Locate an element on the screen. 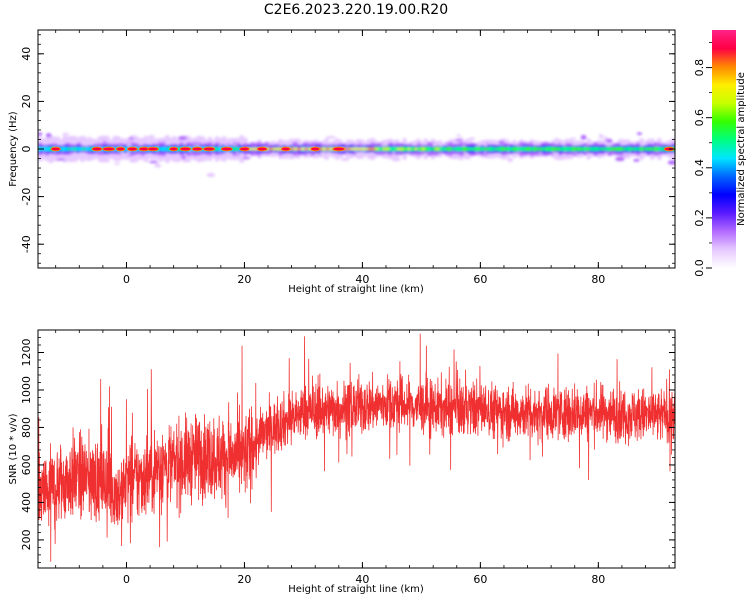 The height and width of the screenshot is (600, 750). spectrogram-ylabel: Frequency (Hz) is located at coordinates (13, 149).